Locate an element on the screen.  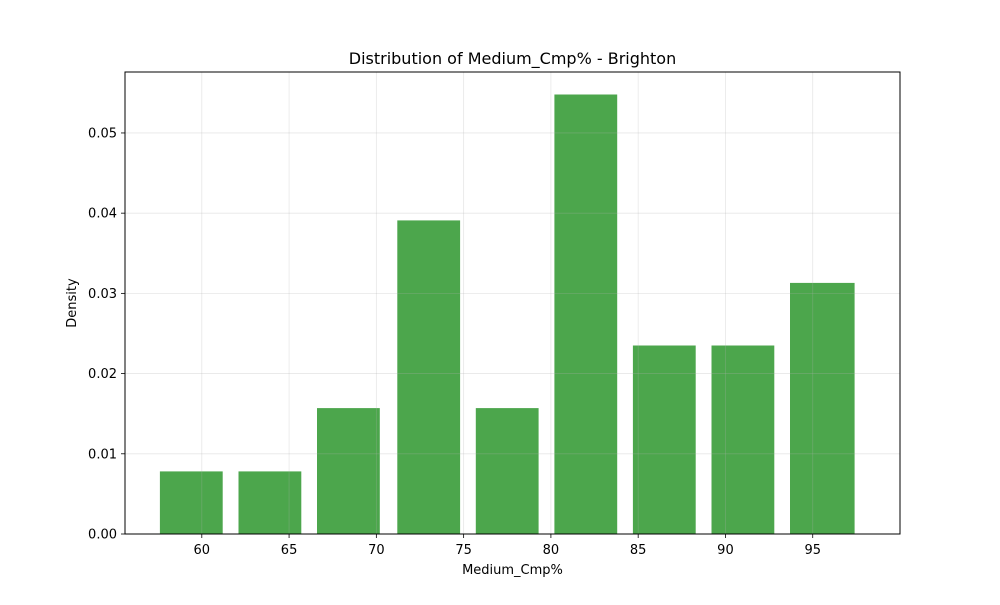
x-tick-label: 70 is located at coordinates (376, 550).